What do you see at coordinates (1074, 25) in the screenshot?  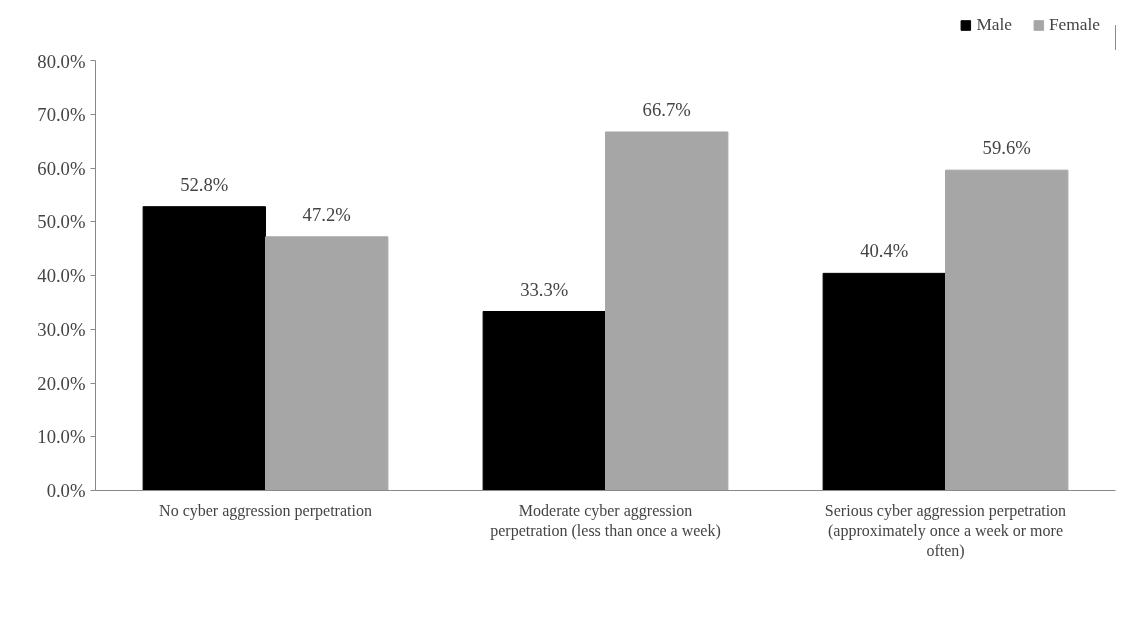 I see `legend-label: Female` at bounding box center [1074, 25].